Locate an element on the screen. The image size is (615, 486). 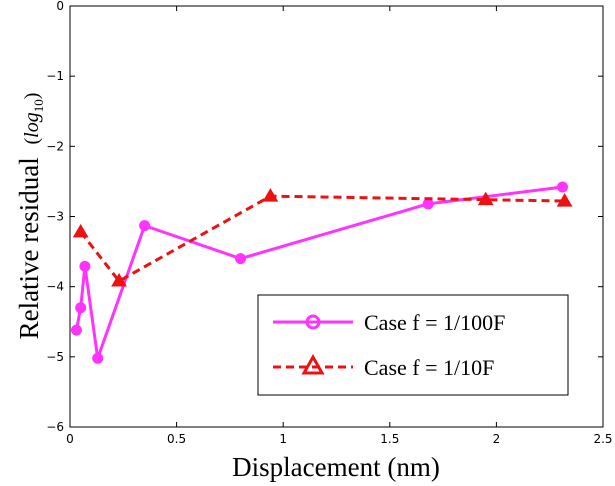
x-tick-label: 0 is located at coordinates (70, 439).